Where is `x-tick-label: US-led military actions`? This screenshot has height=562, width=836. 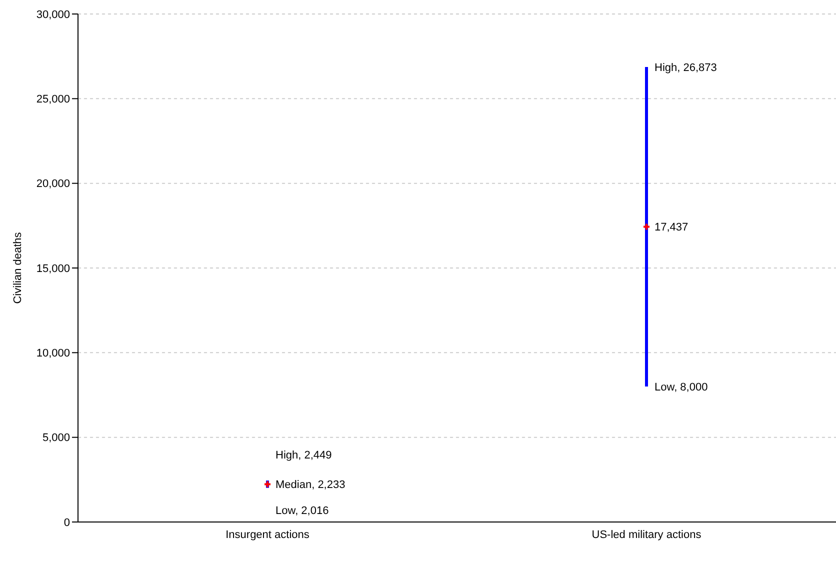 x-tick-label: US-led military actions is located at coordinates (647, 534).